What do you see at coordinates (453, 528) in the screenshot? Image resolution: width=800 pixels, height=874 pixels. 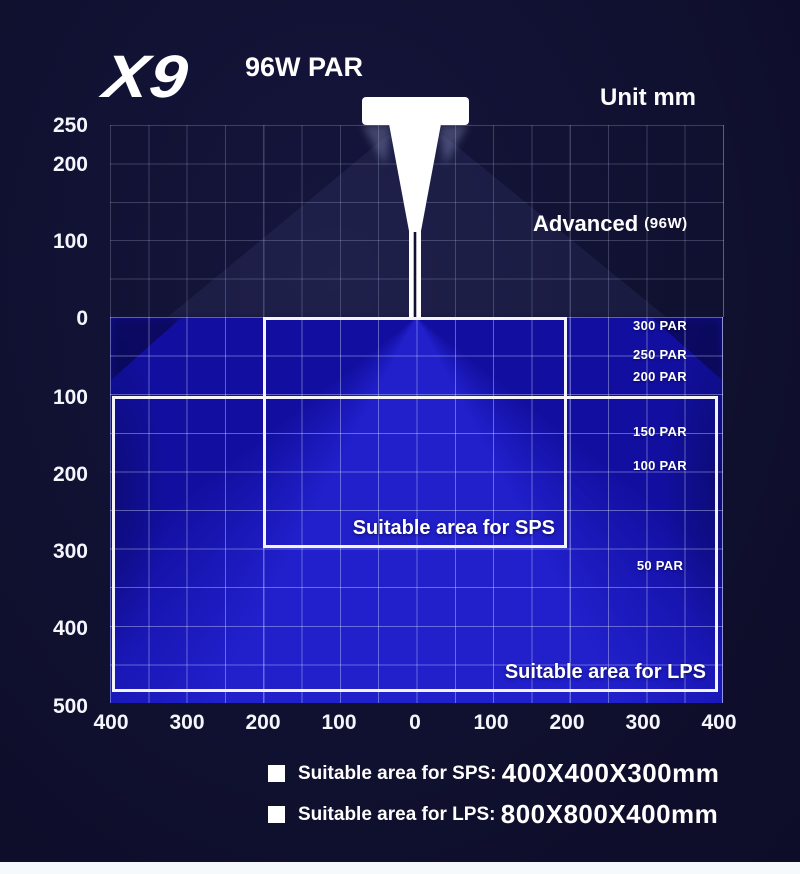 I see `sps-zone-label: Suitable area for SPS` at bounding box center [453, 528].